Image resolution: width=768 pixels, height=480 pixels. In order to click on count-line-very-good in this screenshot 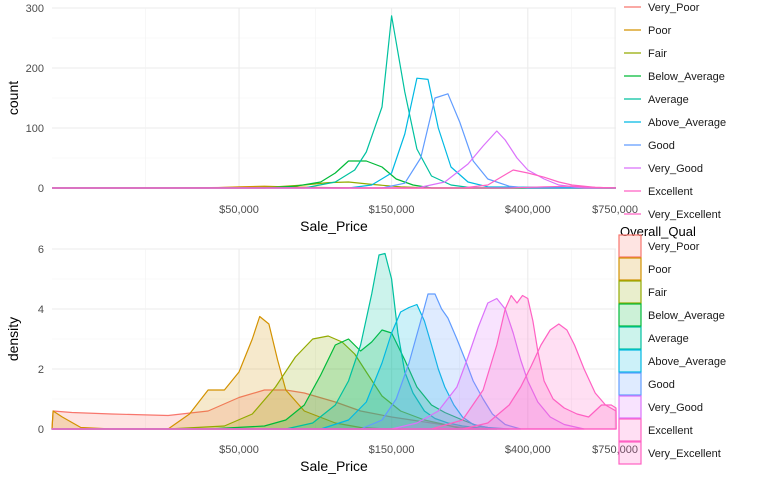, I will do `click(334, 159)`.